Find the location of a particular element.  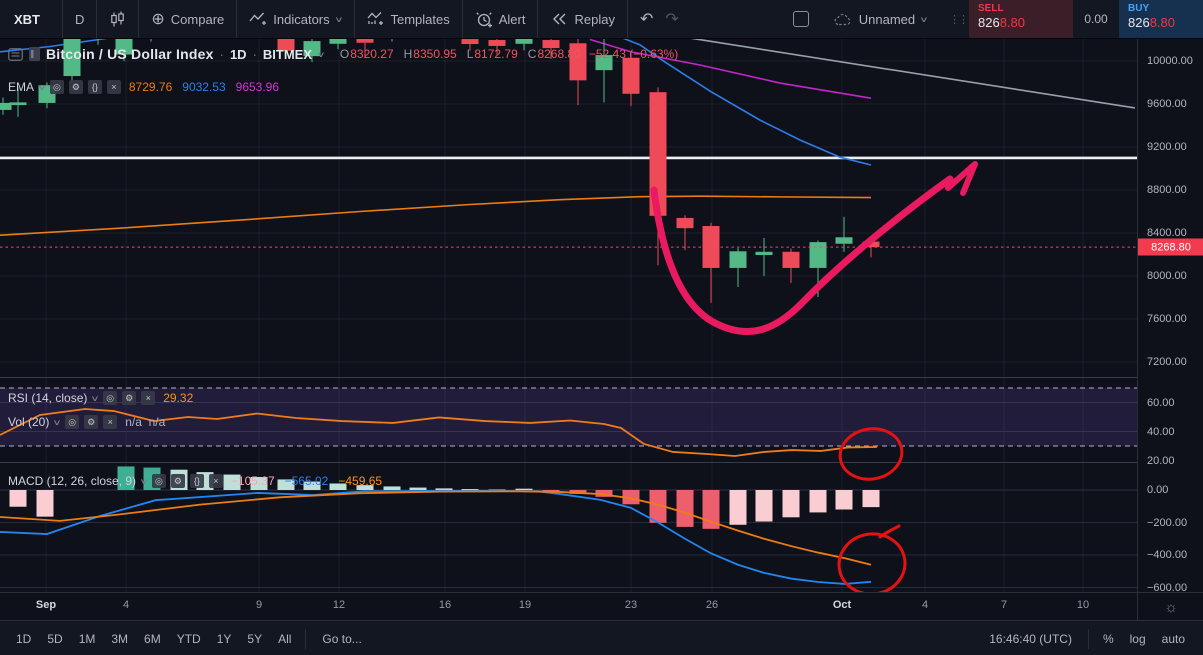

time-label-Sep: Sep is located at coordinates (46, 605).